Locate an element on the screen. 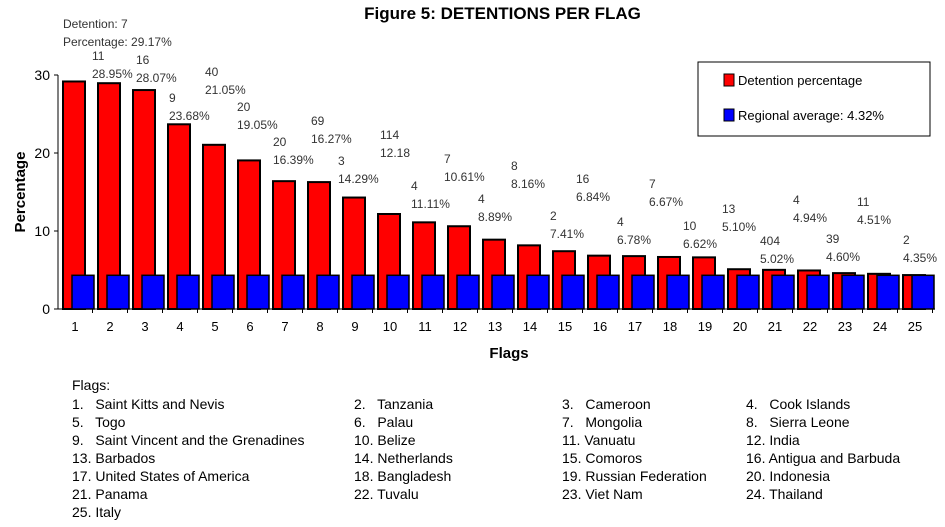  data-label-percent: 19.05% is located at coordinates (257, 125).